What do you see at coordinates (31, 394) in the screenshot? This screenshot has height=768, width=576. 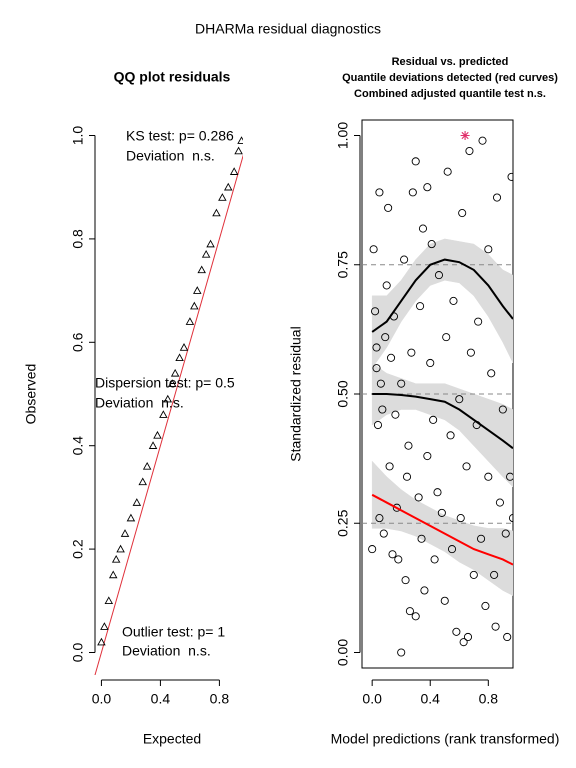 I see `y-axis-label: Observed` at bounding box center [31, 394].